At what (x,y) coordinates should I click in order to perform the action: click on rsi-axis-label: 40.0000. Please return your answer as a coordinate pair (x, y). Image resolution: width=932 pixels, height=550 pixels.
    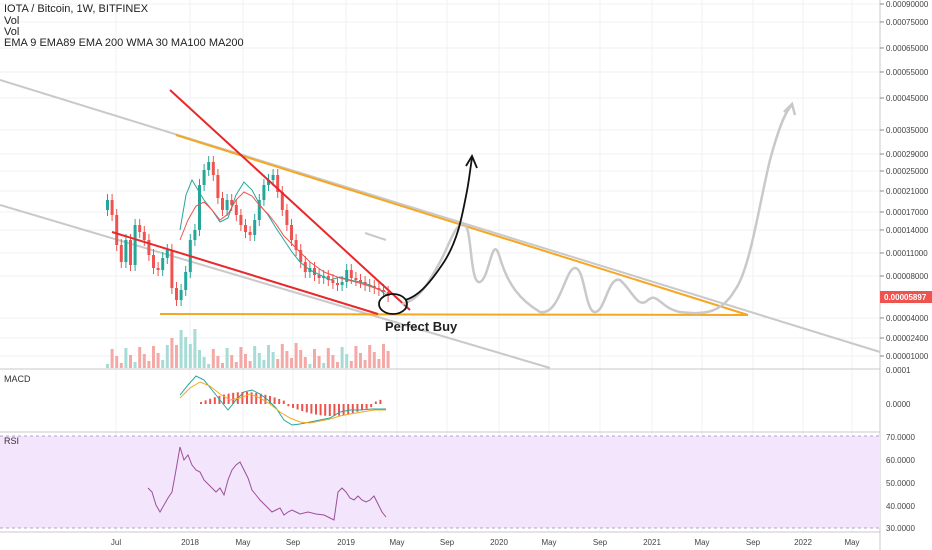
    Looking at the image, I should click on (900, 506).